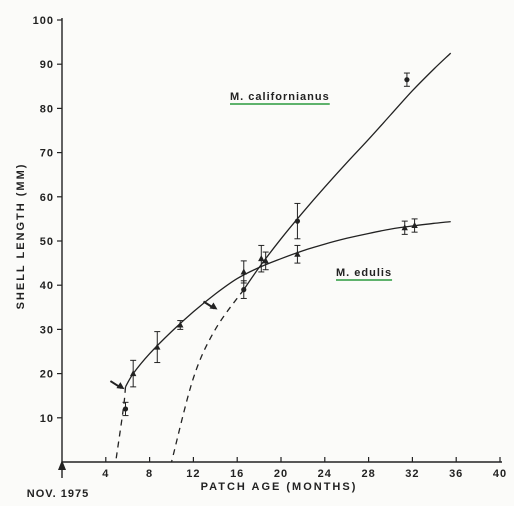 The width and height of the screenshot is (514, 506). What do you see at coordinates (105, 474) in the screenshot?
I see `x-tick-label-4: 4` at bounding box center [105, 474].